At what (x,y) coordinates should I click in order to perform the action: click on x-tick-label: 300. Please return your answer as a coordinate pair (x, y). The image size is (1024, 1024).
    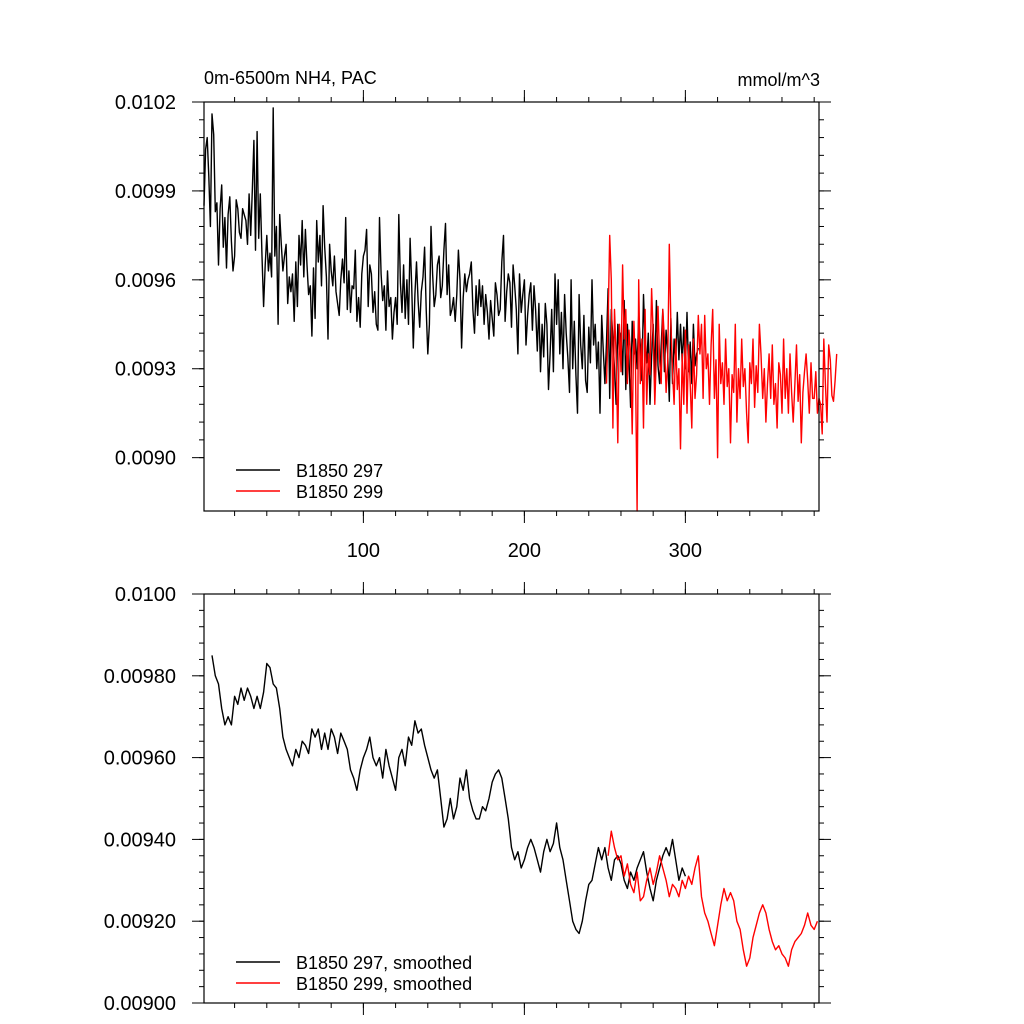
    Looking at the image, I should click on (685, 551).